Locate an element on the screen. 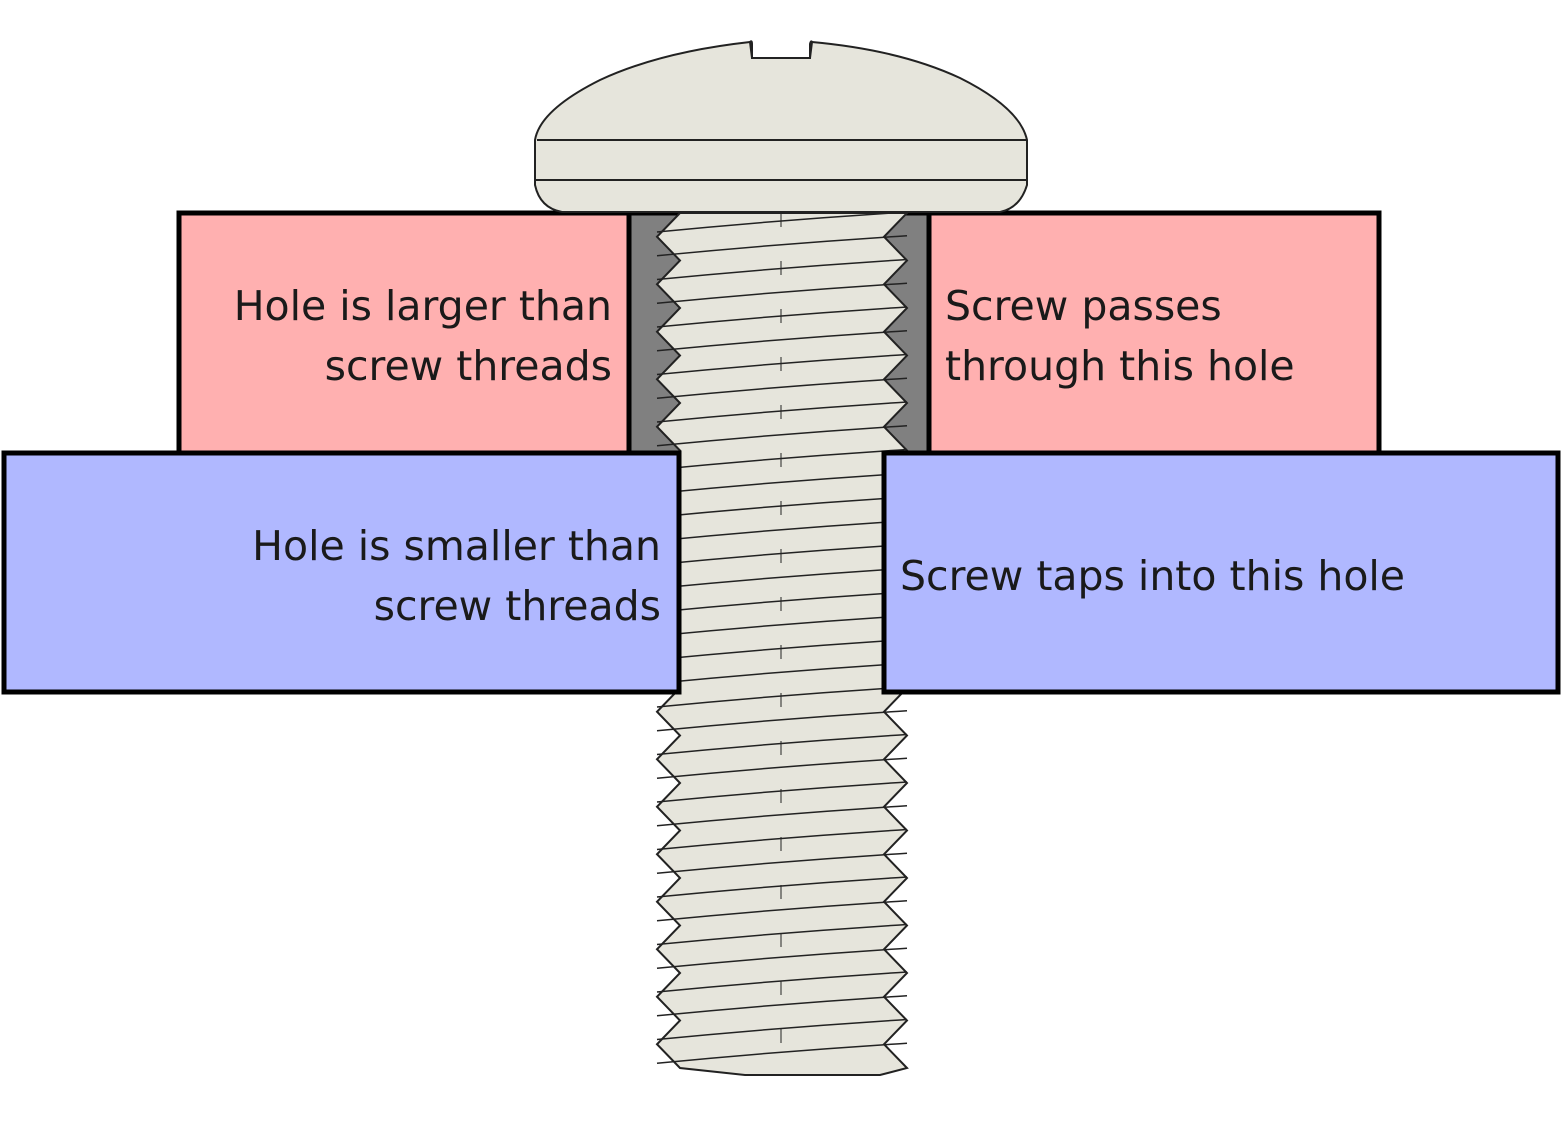 This screenshot has height=1125, width=1562. lower-right-label-line: Screw taps into this hole is located at coordinates (1153, 576).